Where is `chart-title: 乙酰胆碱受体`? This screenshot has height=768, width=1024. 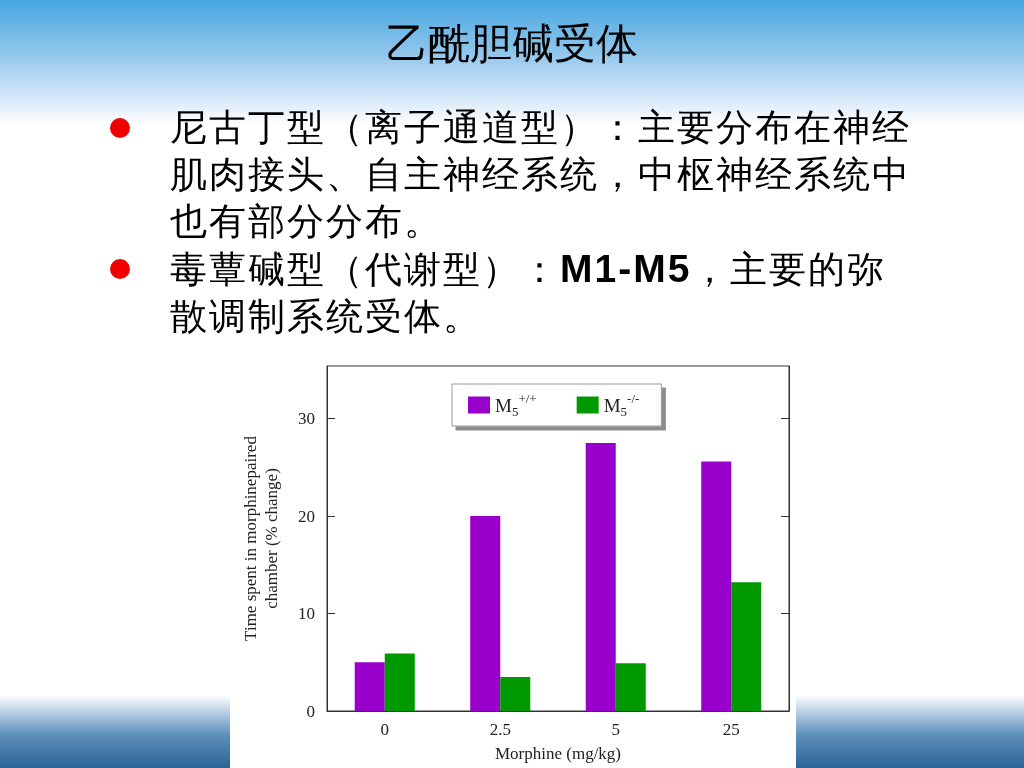
chart-title: 乙酰胆碱受体 is located at coordinates (512, 44).